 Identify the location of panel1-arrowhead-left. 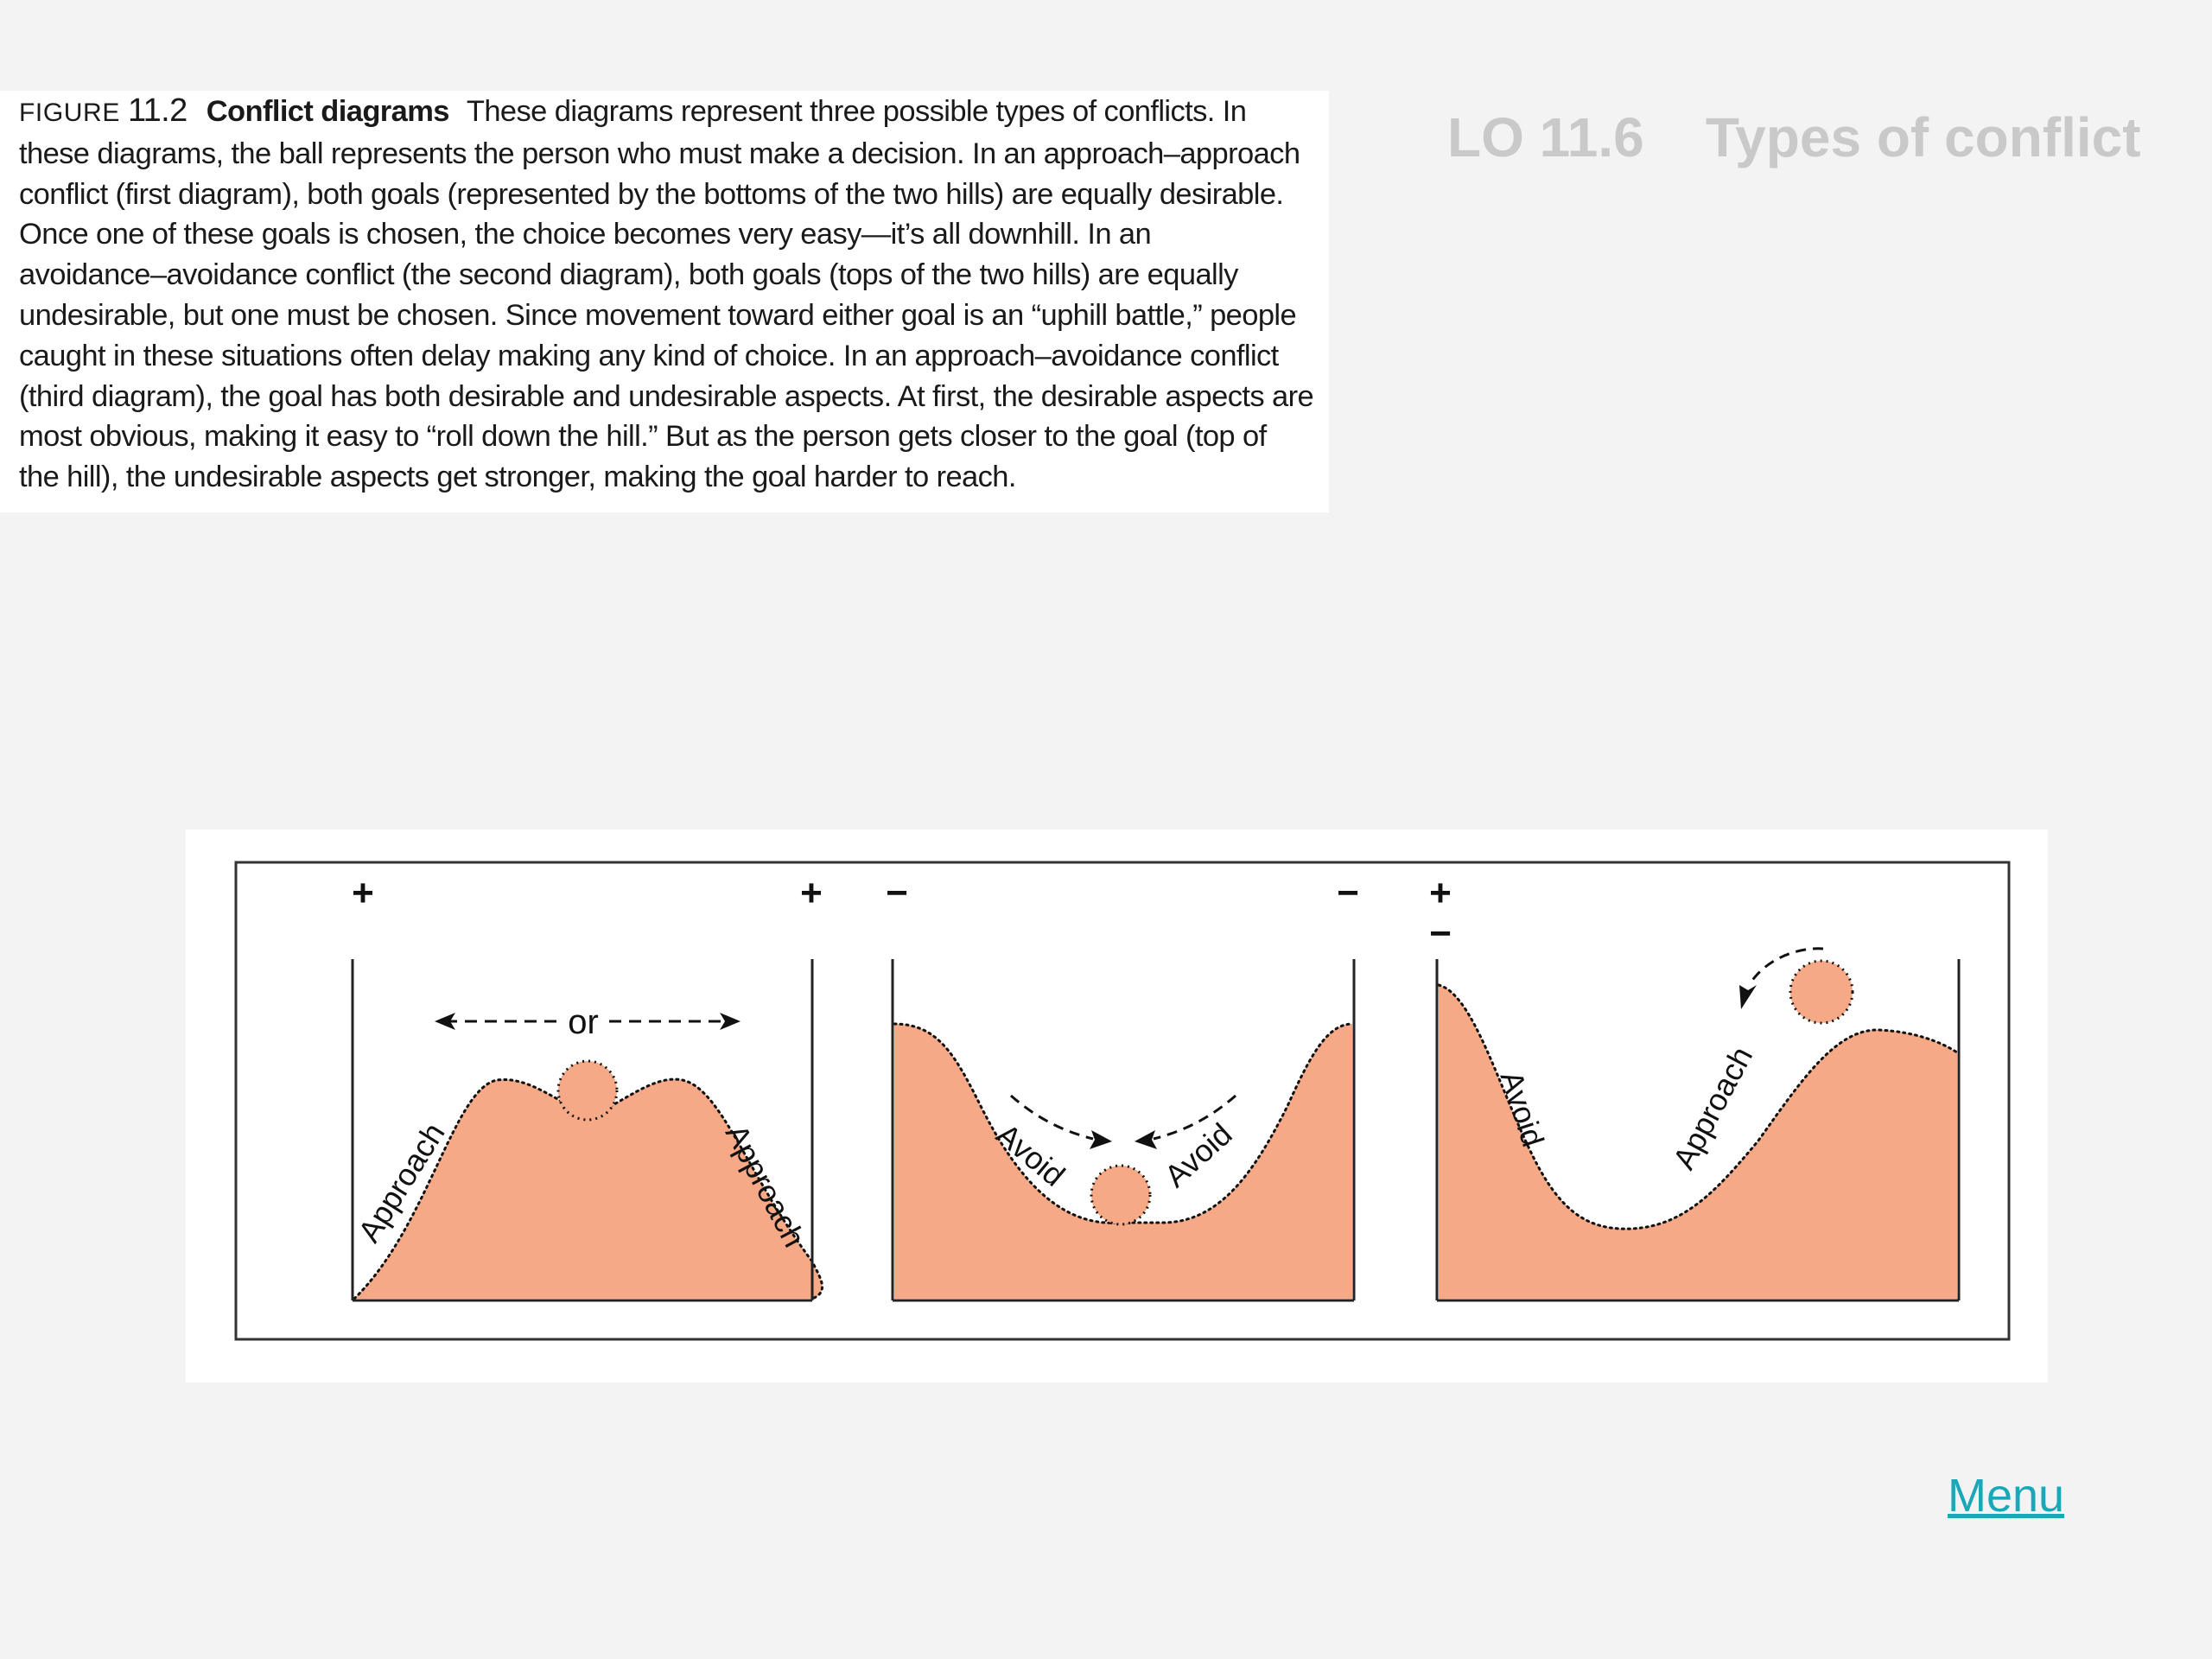
(445, 1021).